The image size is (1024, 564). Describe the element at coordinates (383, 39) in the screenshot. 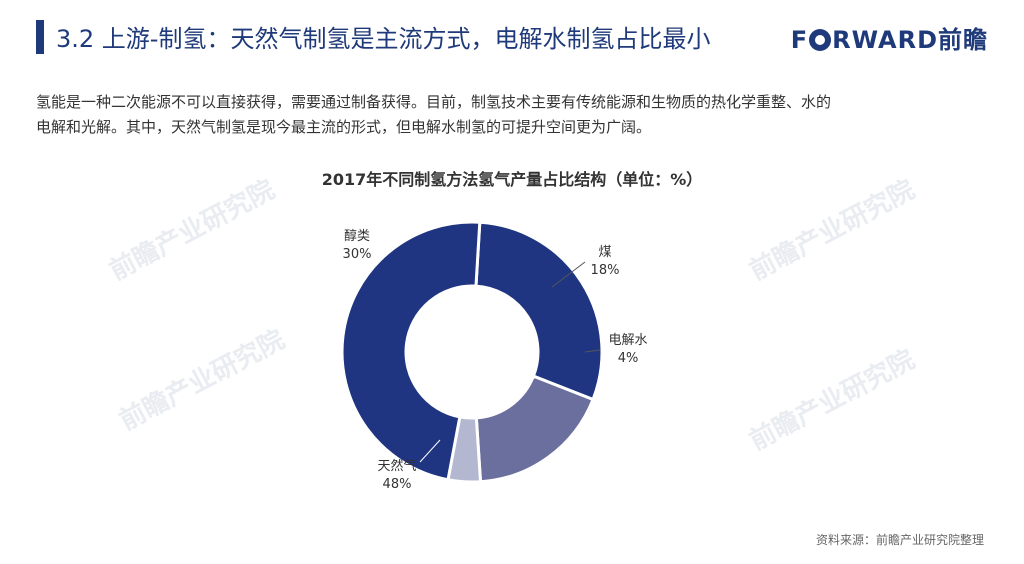

I see `page-title: 3.2 上游-制氢：天然气制氢是主流方式，电解水制氢占比最小` at that location.